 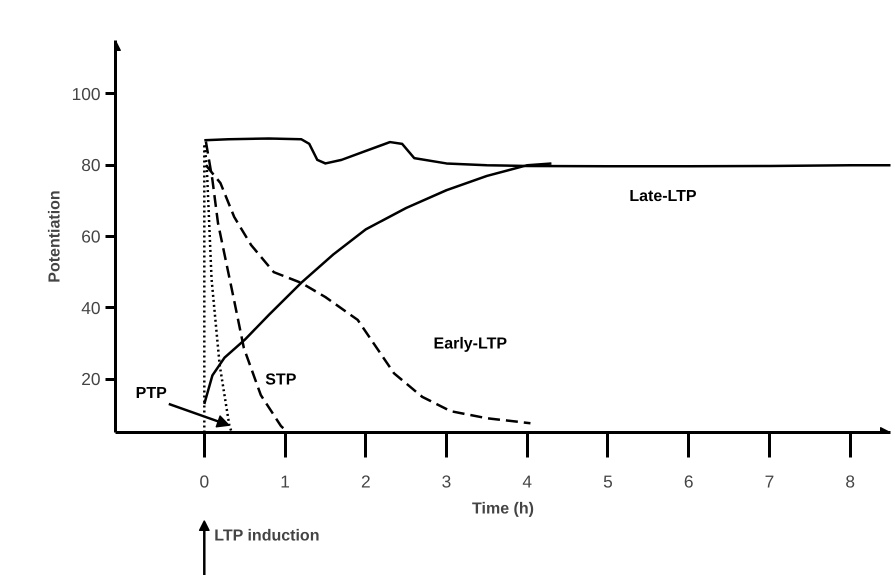 What do you see at coordinates (365, 482) in the screenshot?
I see `x-tick-label: 2` at bounding box center [365, 482].